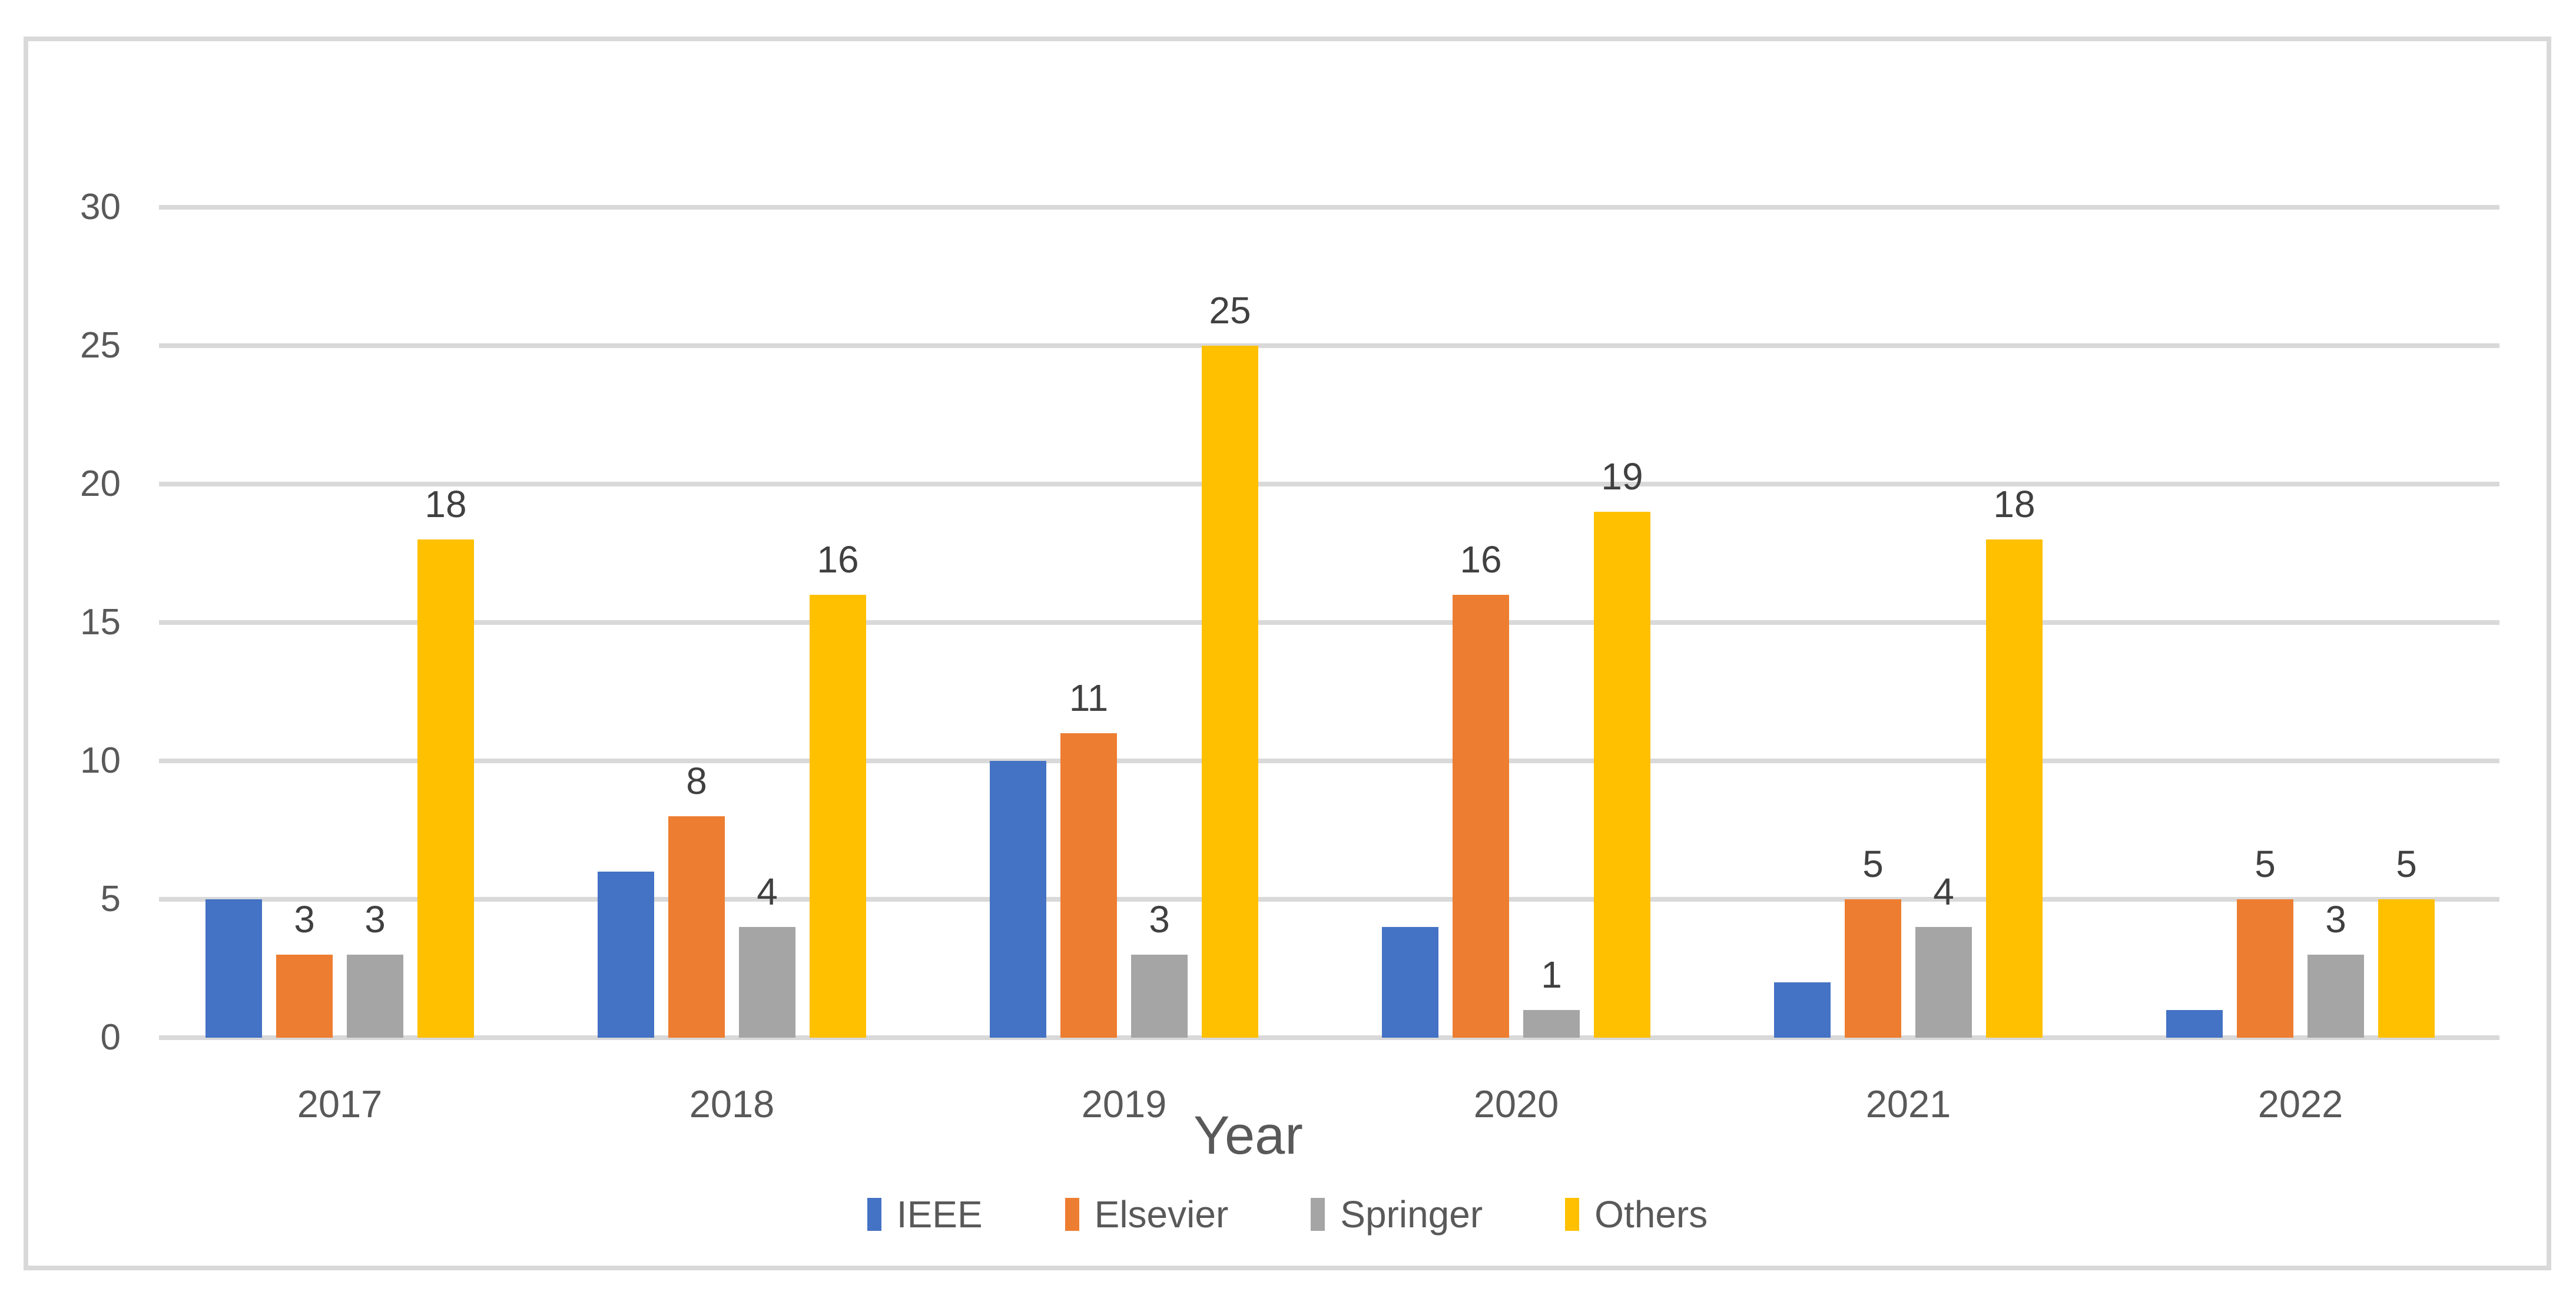  I want to click on legend-label: Springer, so click(1411, 1214).